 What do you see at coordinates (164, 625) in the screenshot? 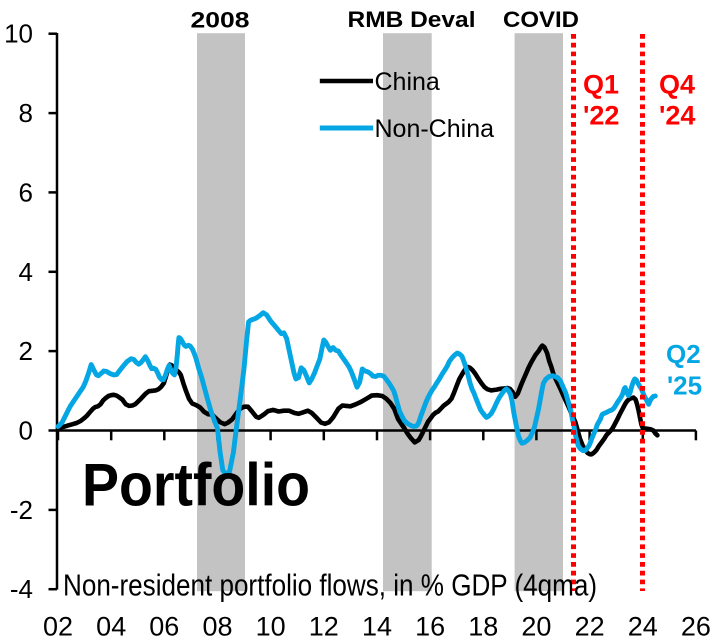
I see `svg-text: 06` at bounding box center [164, 625].